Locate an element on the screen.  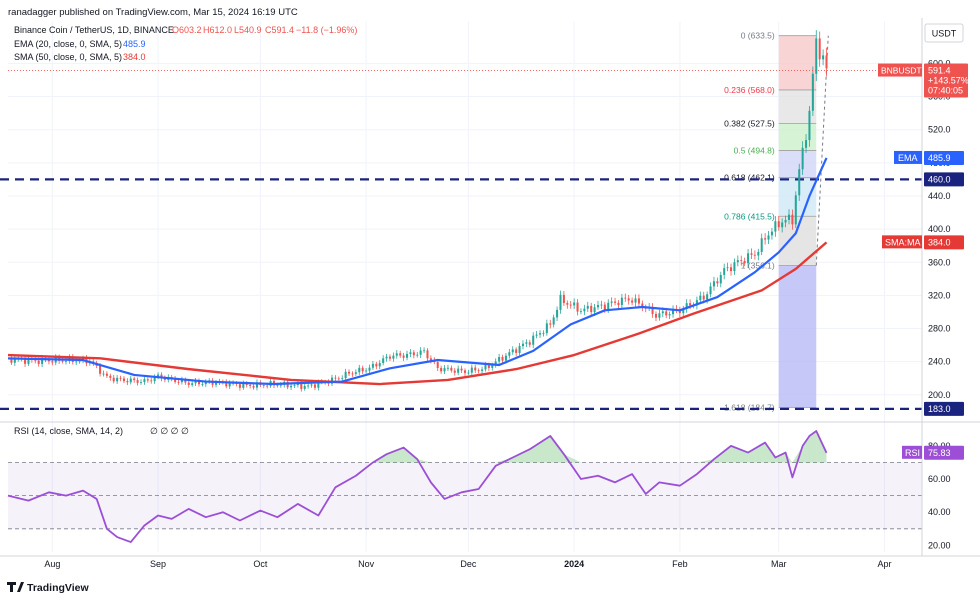
sma-legend-value: 384.0 is located at coordinates (134, 57).